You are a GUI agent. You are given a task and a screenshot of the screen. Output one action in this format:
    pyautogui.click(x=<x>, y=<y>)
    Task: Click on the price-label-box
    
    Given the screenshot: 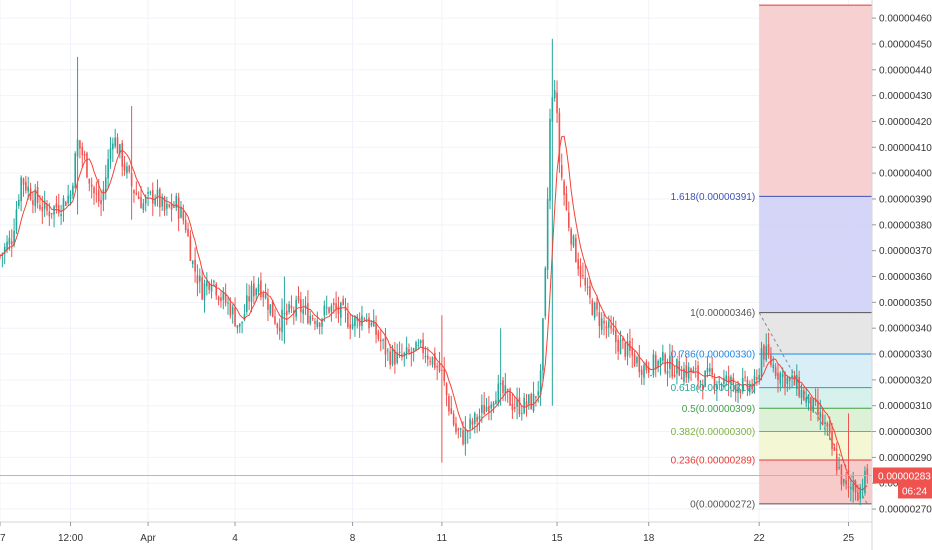 What is the action you would take?
    pyautogui.click(x=902, y=475)
    